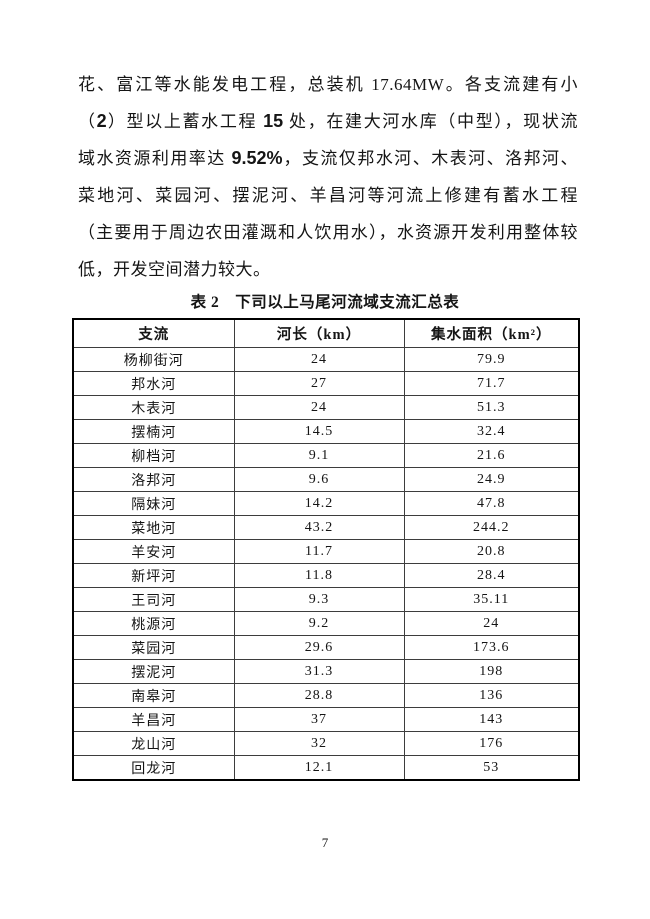  Describe the element at coordinates (491, 575) in the screenshot. I see `catchment-area-cell: 28.4` at that location.